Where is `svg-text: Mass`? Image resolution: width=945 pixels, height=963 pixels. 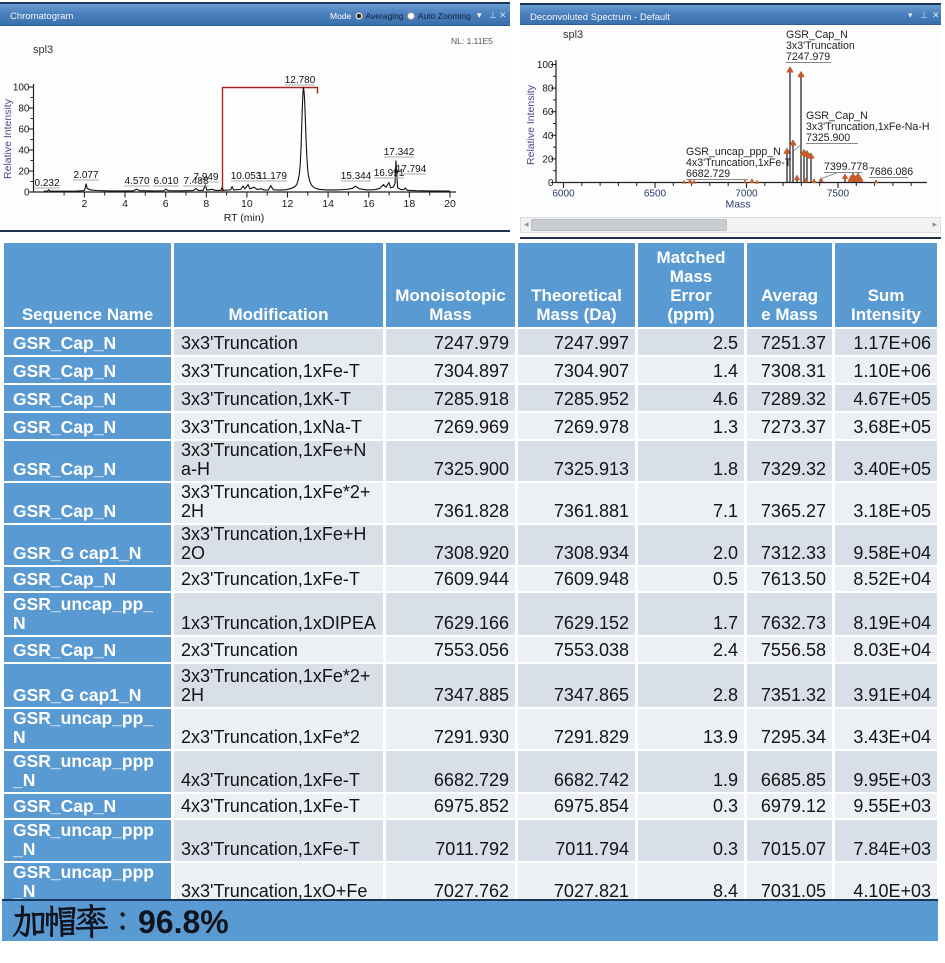
svg-text: Mass is located at coordinates (737, 205).